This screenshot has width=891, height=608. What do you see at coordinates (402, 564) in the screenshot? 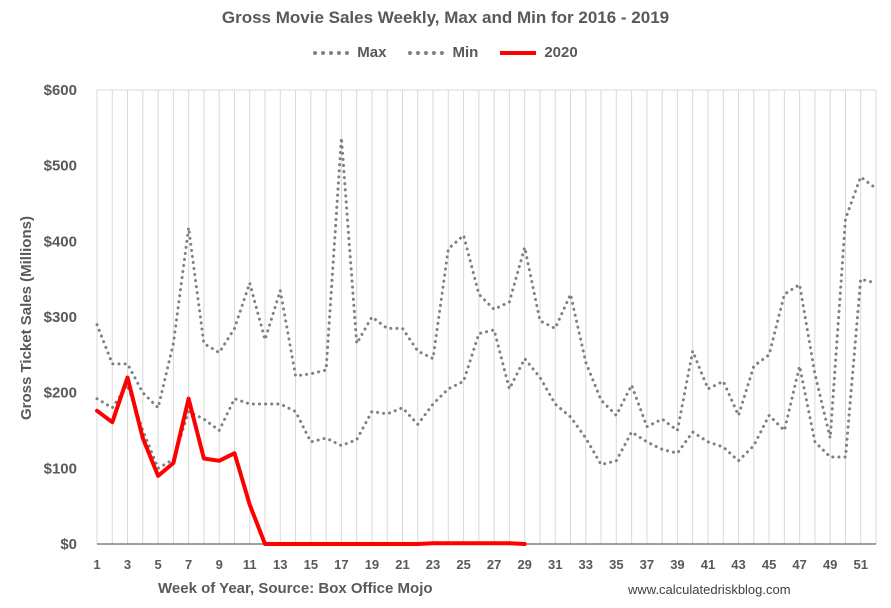
I see `x-tick-label: 21` at bounding box center [402, 564].